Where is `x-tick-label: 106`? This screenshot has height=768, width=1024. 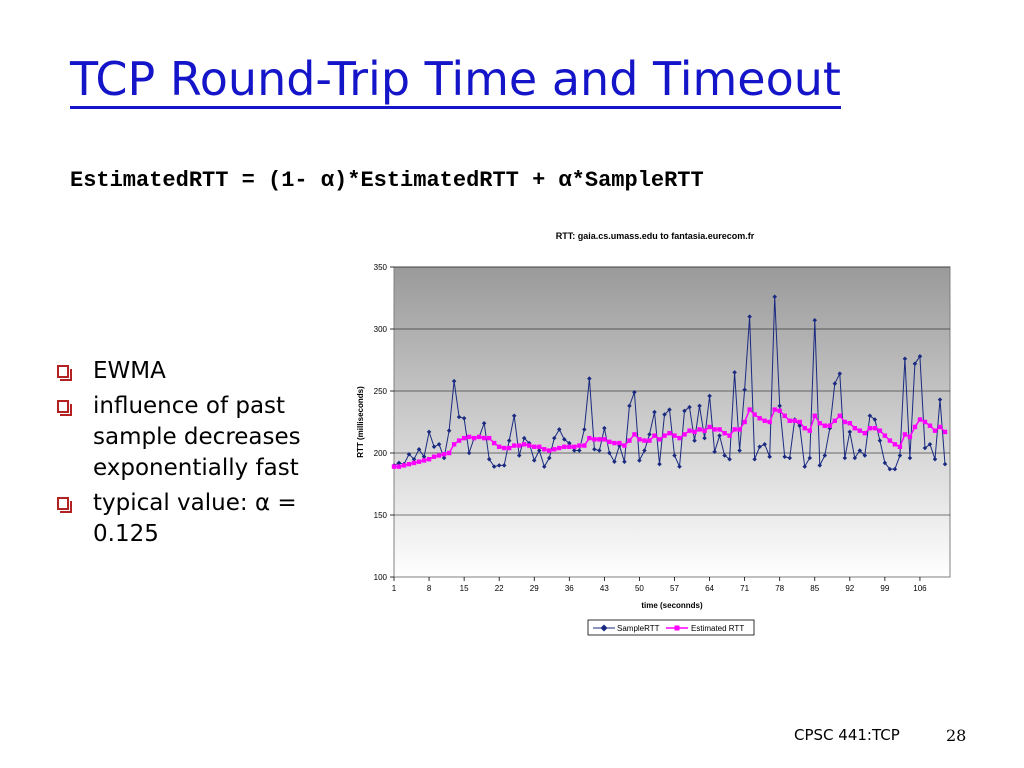 x-tick-label: 106 is located at coordinates (920, 588).